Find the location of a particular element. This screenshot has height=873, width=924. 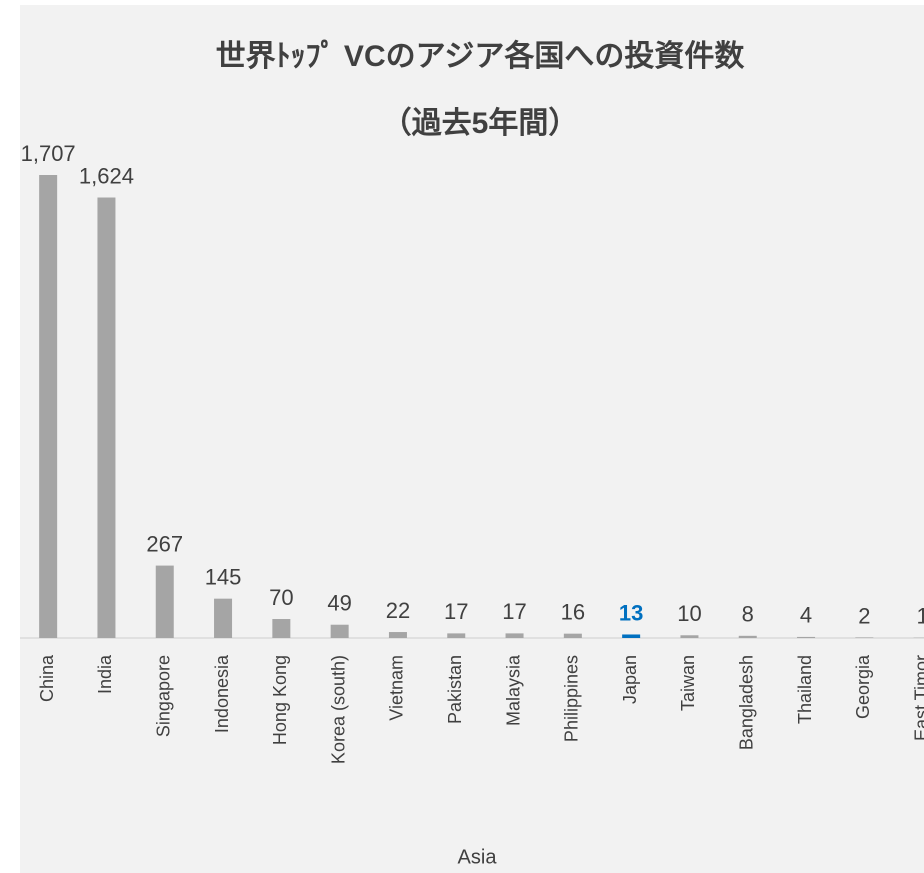

x-tick-label: Indonesia is located at coordinates (222, 693).